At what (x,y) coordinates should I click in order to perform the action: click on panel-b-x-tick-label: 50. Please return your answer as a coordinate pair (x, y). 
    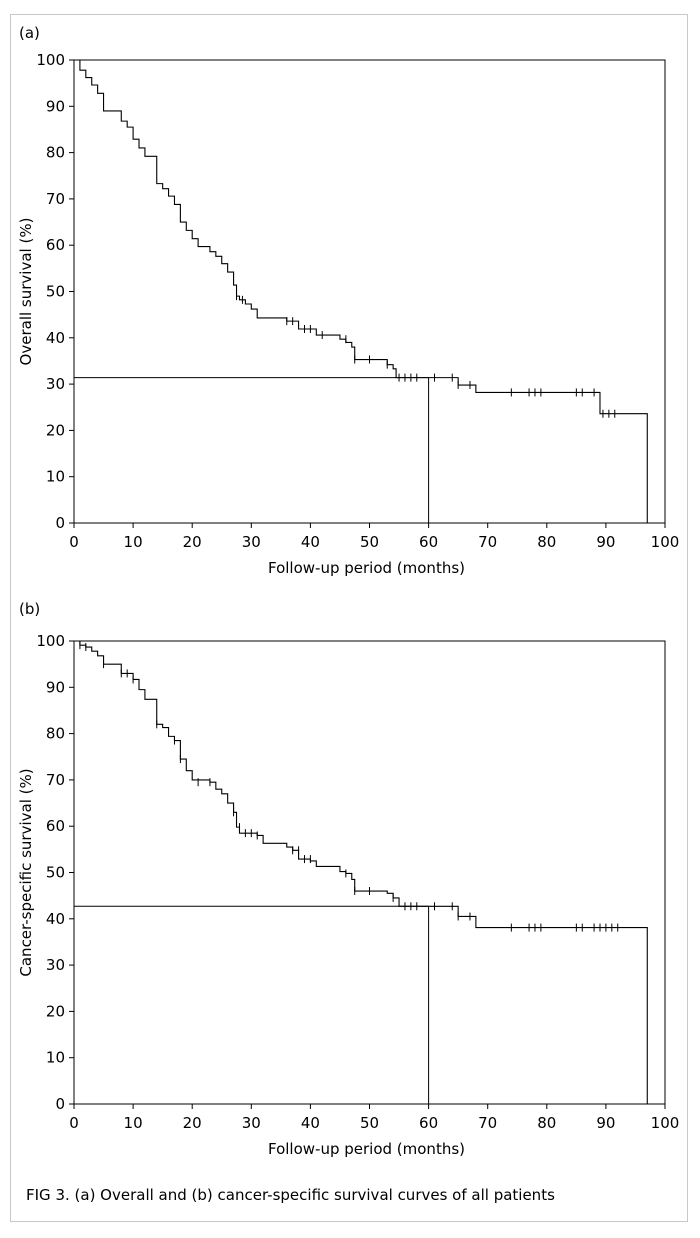
    Looking at the image, I should click on (369, 1123).